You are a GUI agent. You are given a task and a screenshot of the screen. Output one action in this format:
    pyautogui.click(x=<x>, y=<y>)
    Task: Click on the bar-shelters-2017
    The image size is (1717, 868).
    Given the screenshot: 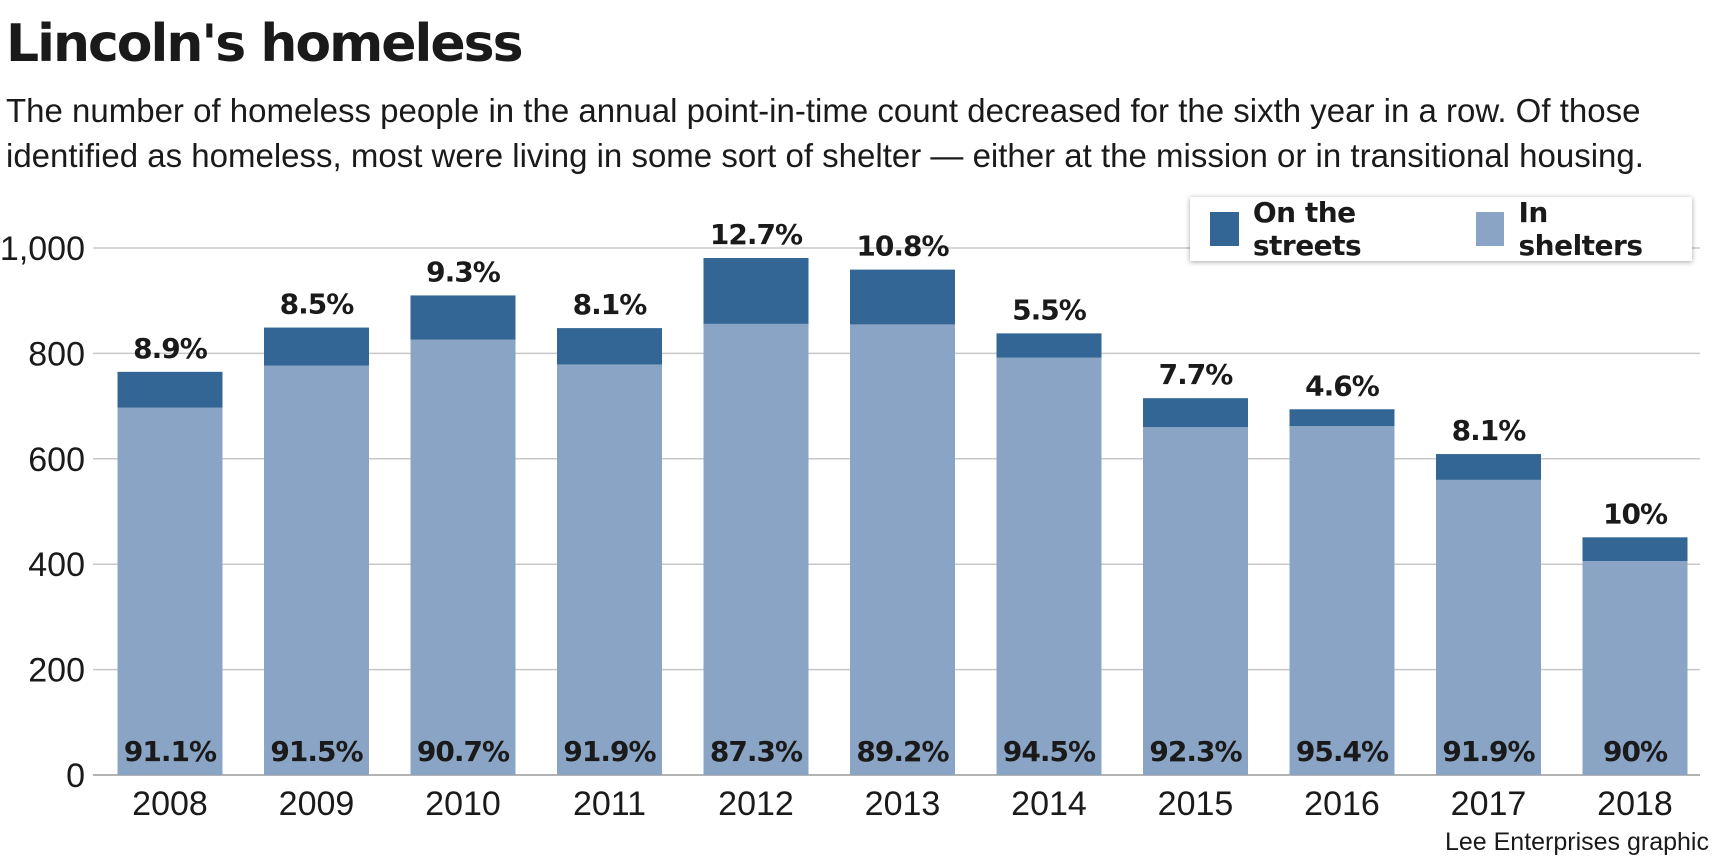 What is the action you would take?
    pyautogui.click(x=1488, y=627)
    